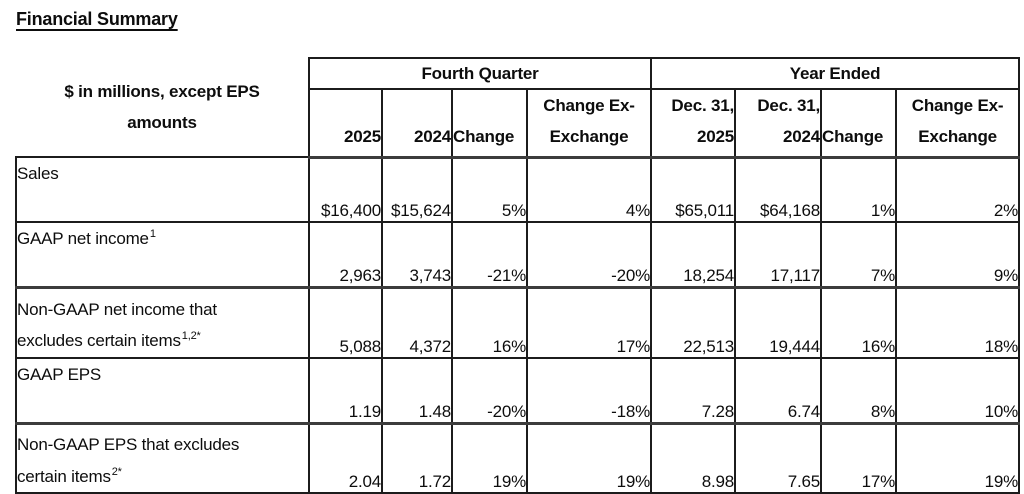 The width and height of the screenshot is (1024, 494). What do you see at coordinates (116, 471) in the screenshot?
I see `footnote-superscript: 2*` at bounding box center [116, 471].